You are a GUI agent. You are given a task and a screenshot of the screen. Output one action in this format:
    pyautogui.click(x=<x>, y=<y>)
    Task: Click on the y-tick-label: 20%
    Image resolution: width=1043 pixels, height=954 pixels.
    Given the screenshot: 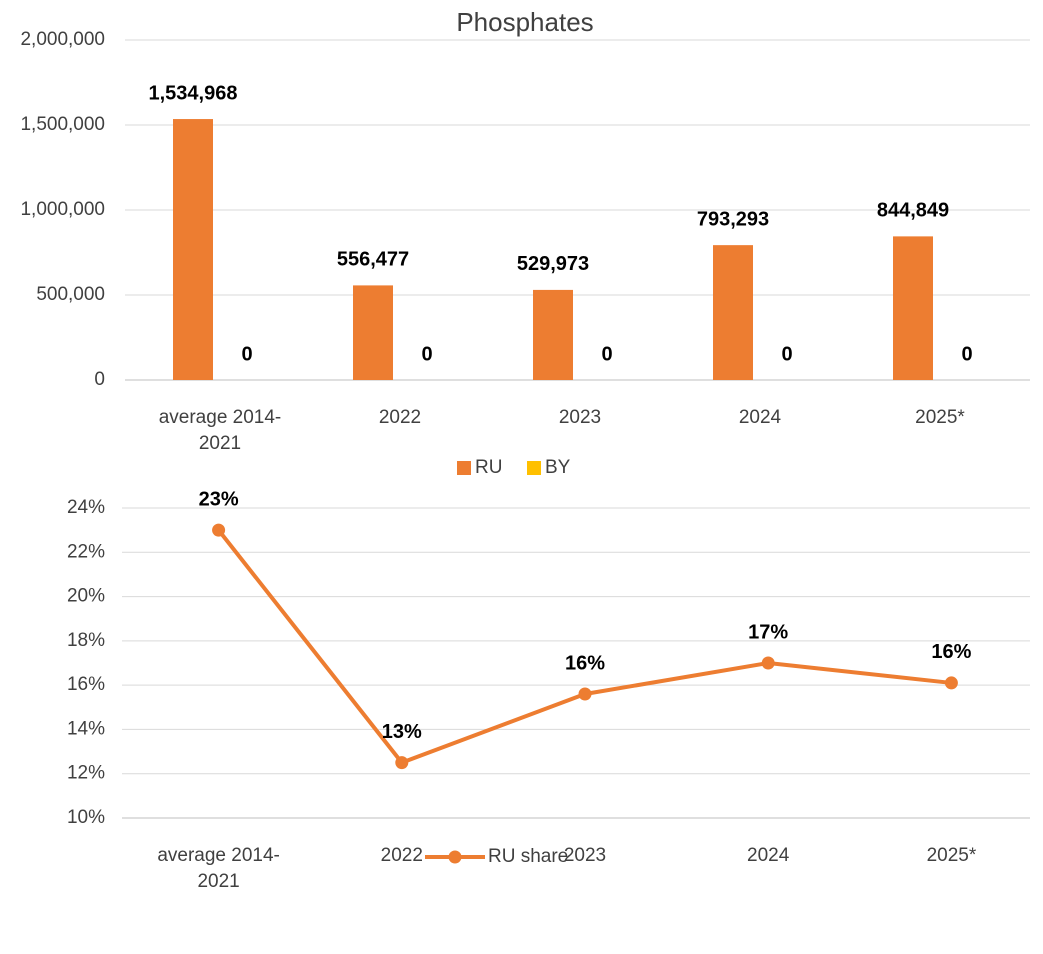 What is the action you would take?
    pyautogui.click(x=86, y=596)
    